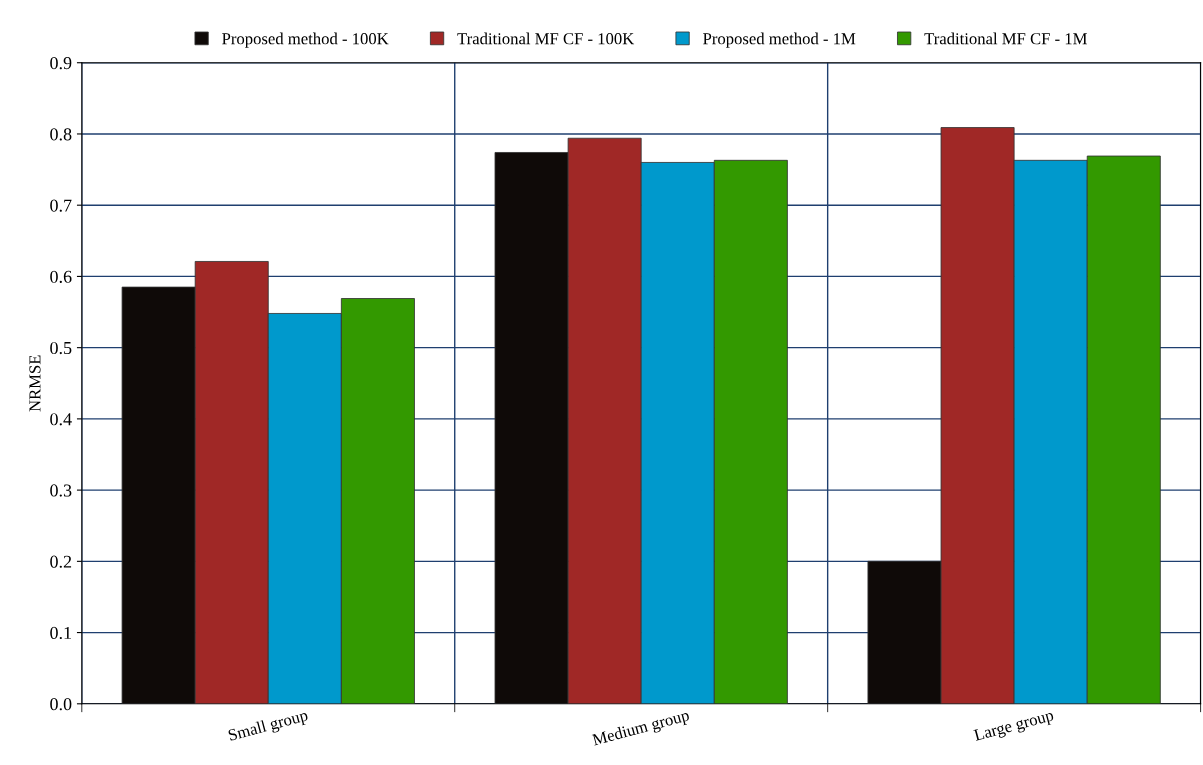 The image size is (1203, 765). I want to click on legend-label: Traditional MF CF - 100K, so click(546, 38).